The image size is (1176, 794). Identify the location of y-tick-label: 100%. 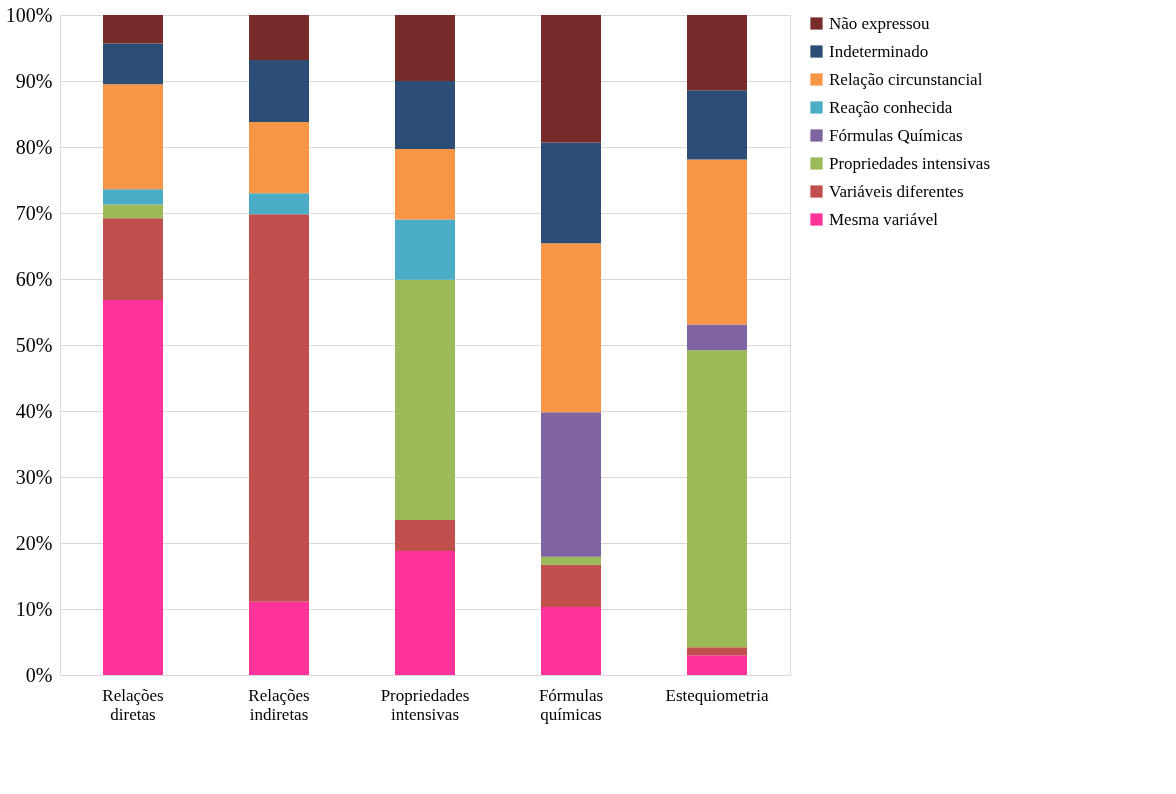
(29, 14).